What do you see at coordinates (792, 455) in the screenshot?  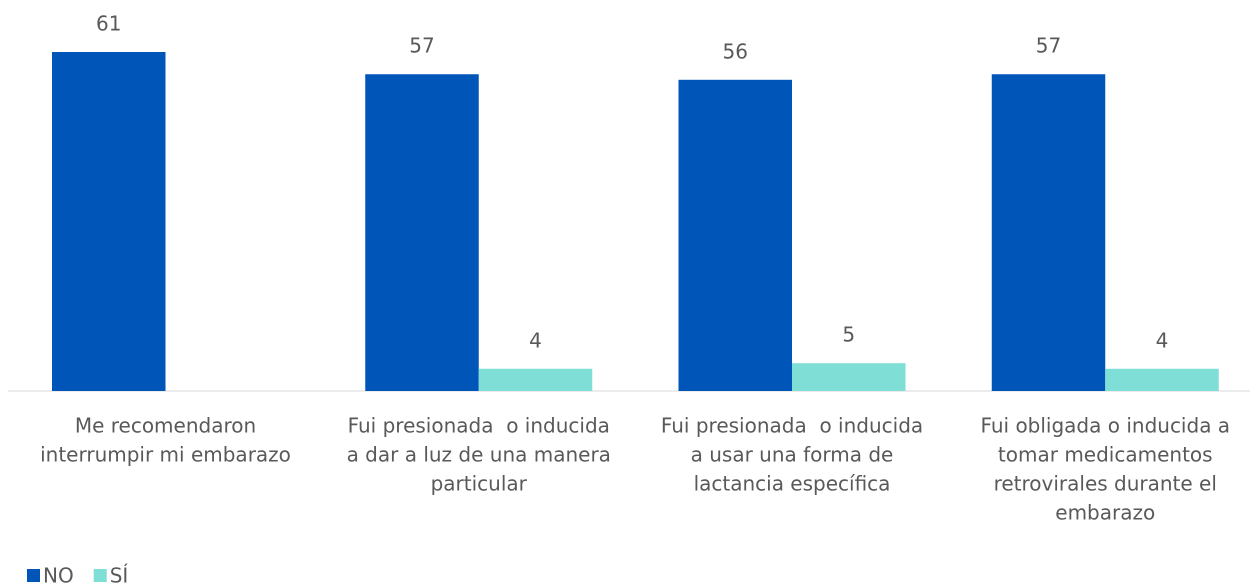 I see `x-tick-label: a usar una forma de` at bounding box center [792, 455].